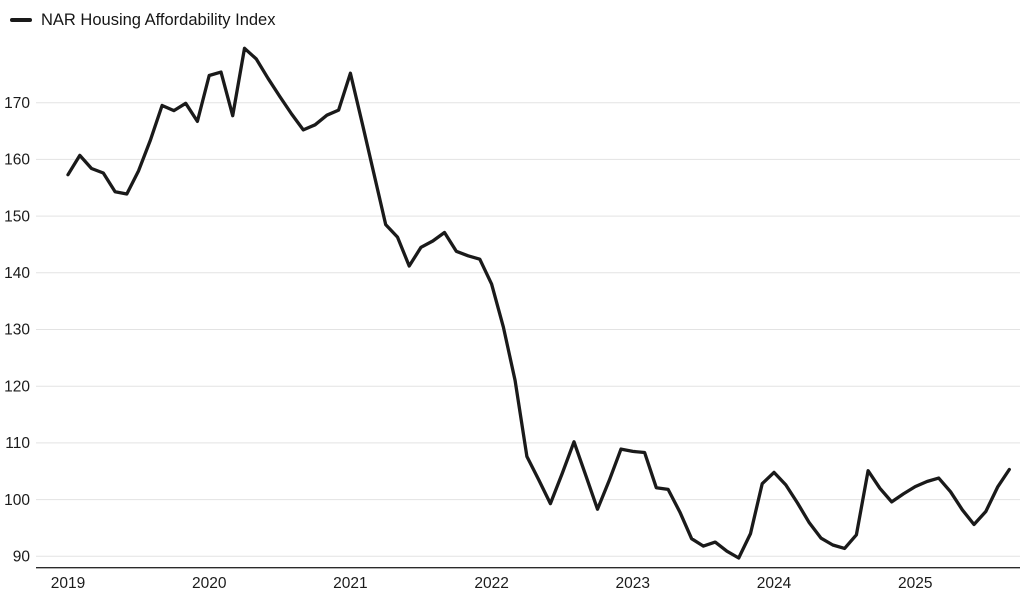 This screenshot has width=1024, height=603. Describe the element at coordinates (17, 500) in the screenshot. I see `y-tick-label: 100` at that location.